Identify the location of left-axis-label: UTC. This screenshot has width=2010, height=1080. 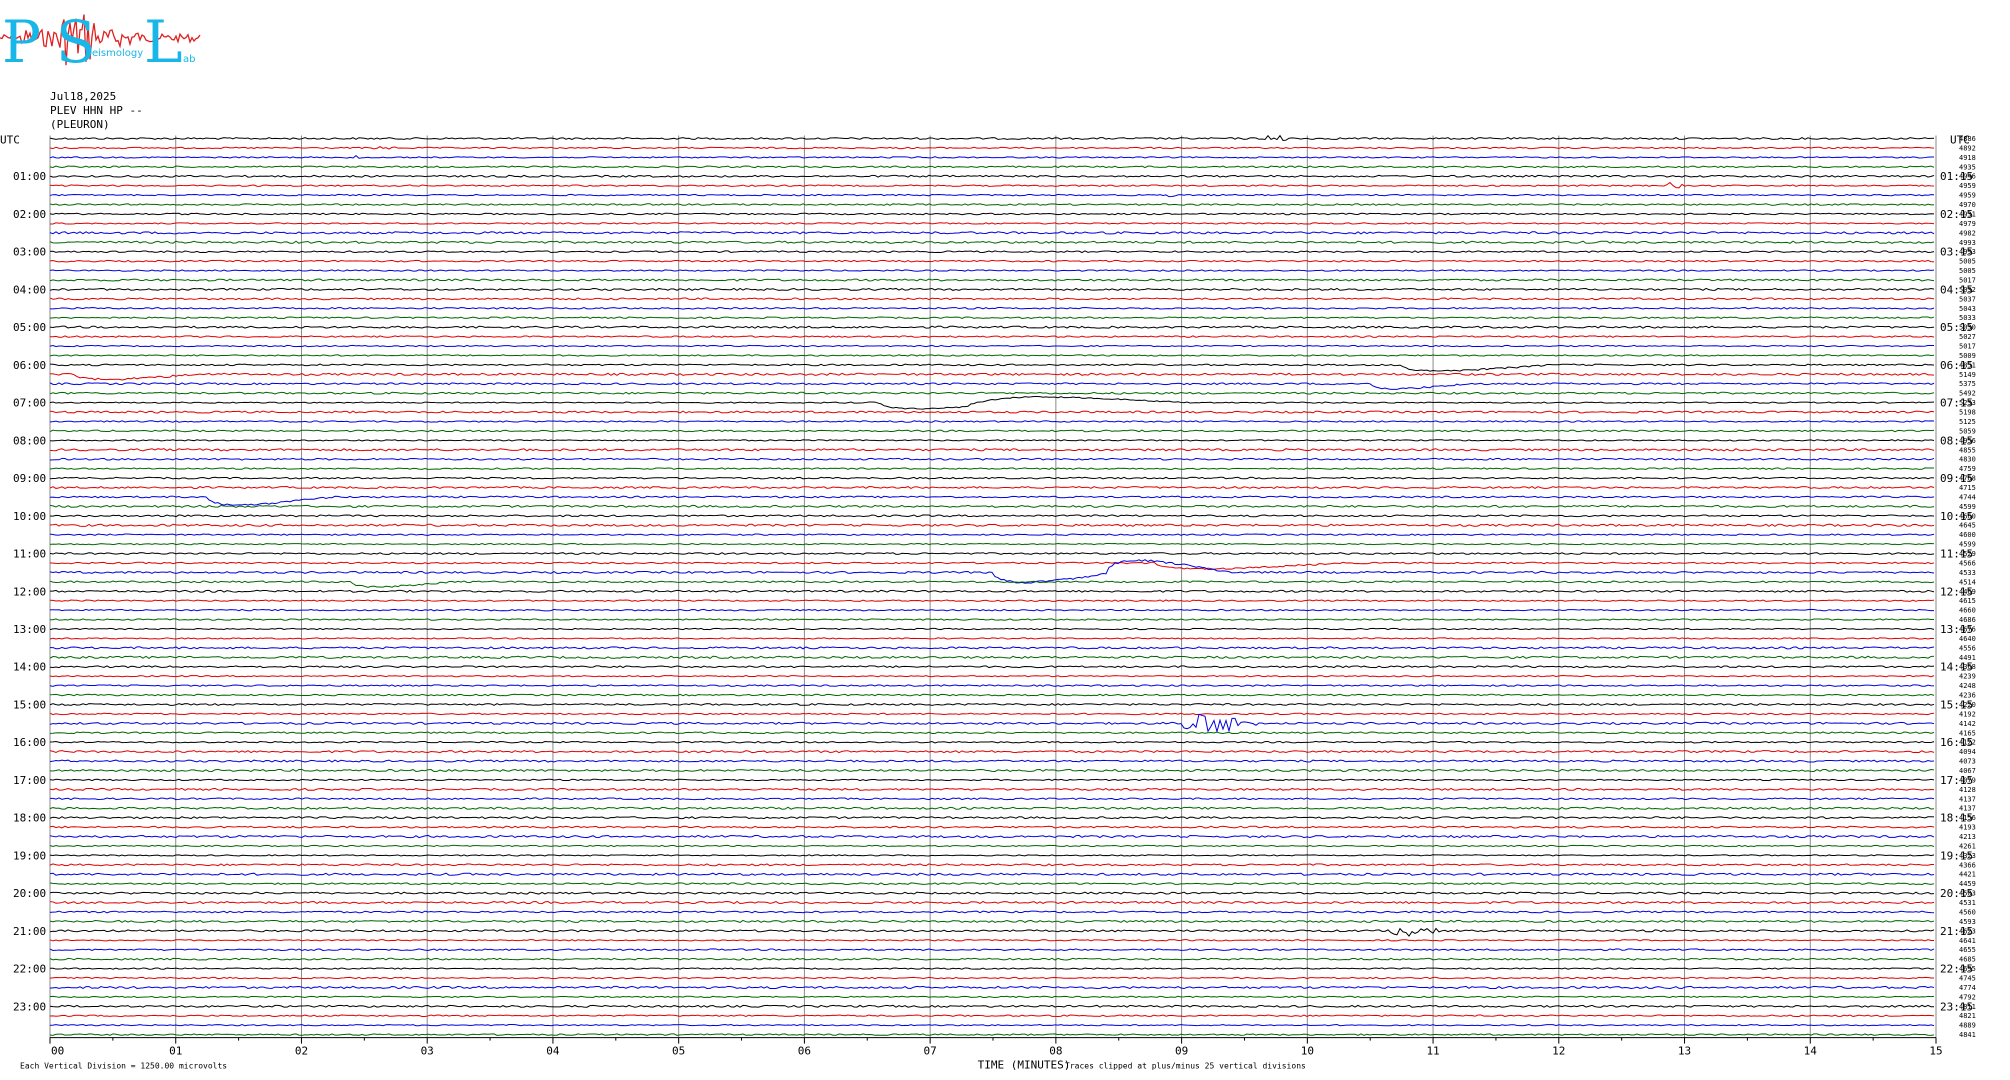
(10, 140).